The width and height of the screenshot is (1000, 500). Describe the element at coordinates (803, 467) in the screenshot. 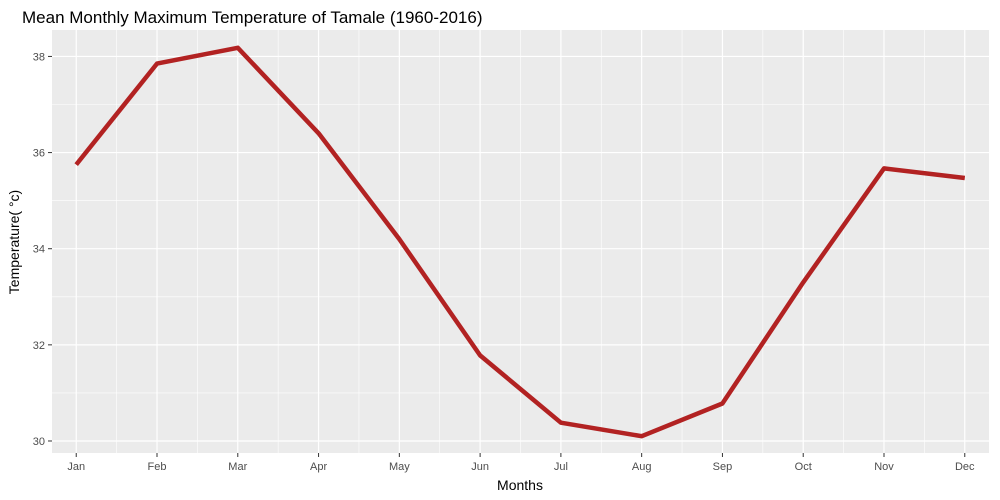

I see `x-tick-label: Oct` at that location.